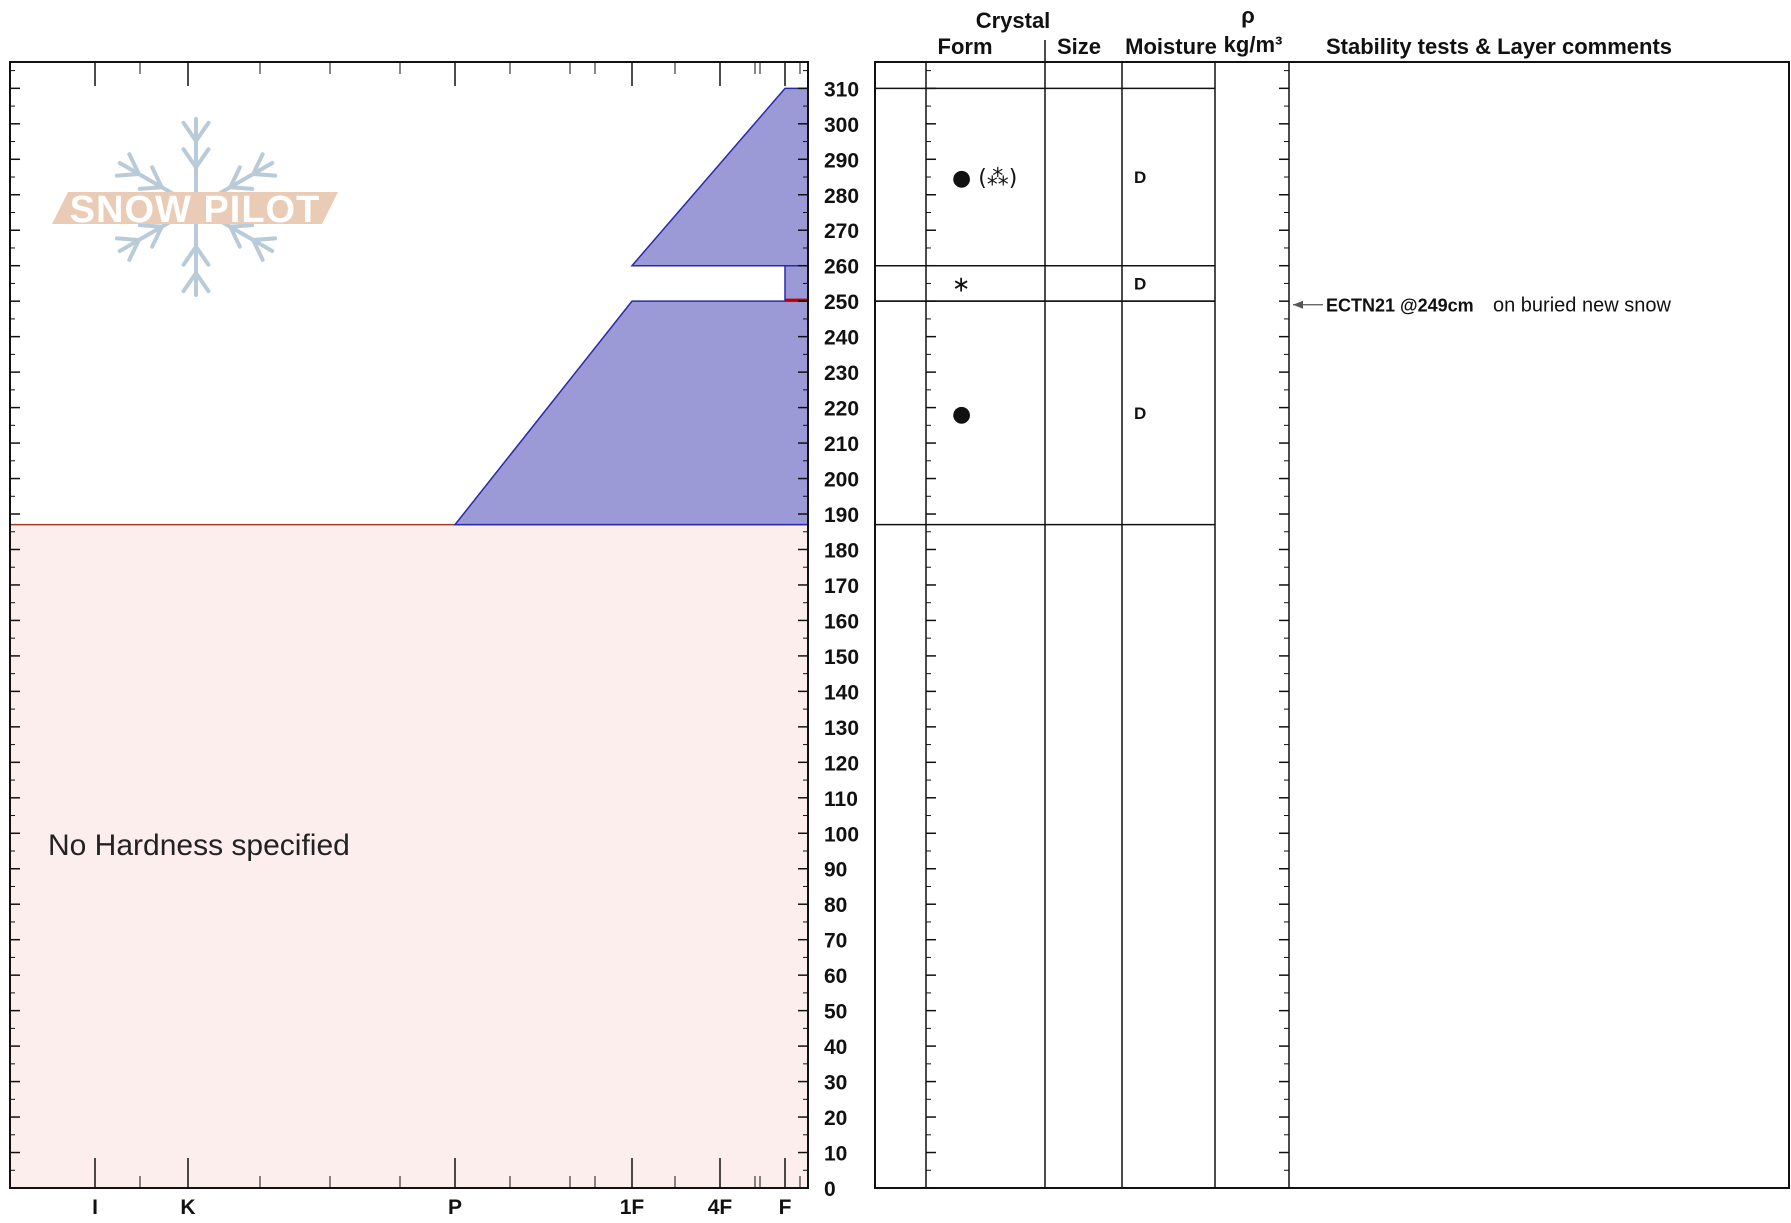 Image resolution: width=1791 pixels, height=1223 pixels. Describe the element at coordinates (841, 692) in the screenshot. I see `depth-tick-label: 140` at that location.